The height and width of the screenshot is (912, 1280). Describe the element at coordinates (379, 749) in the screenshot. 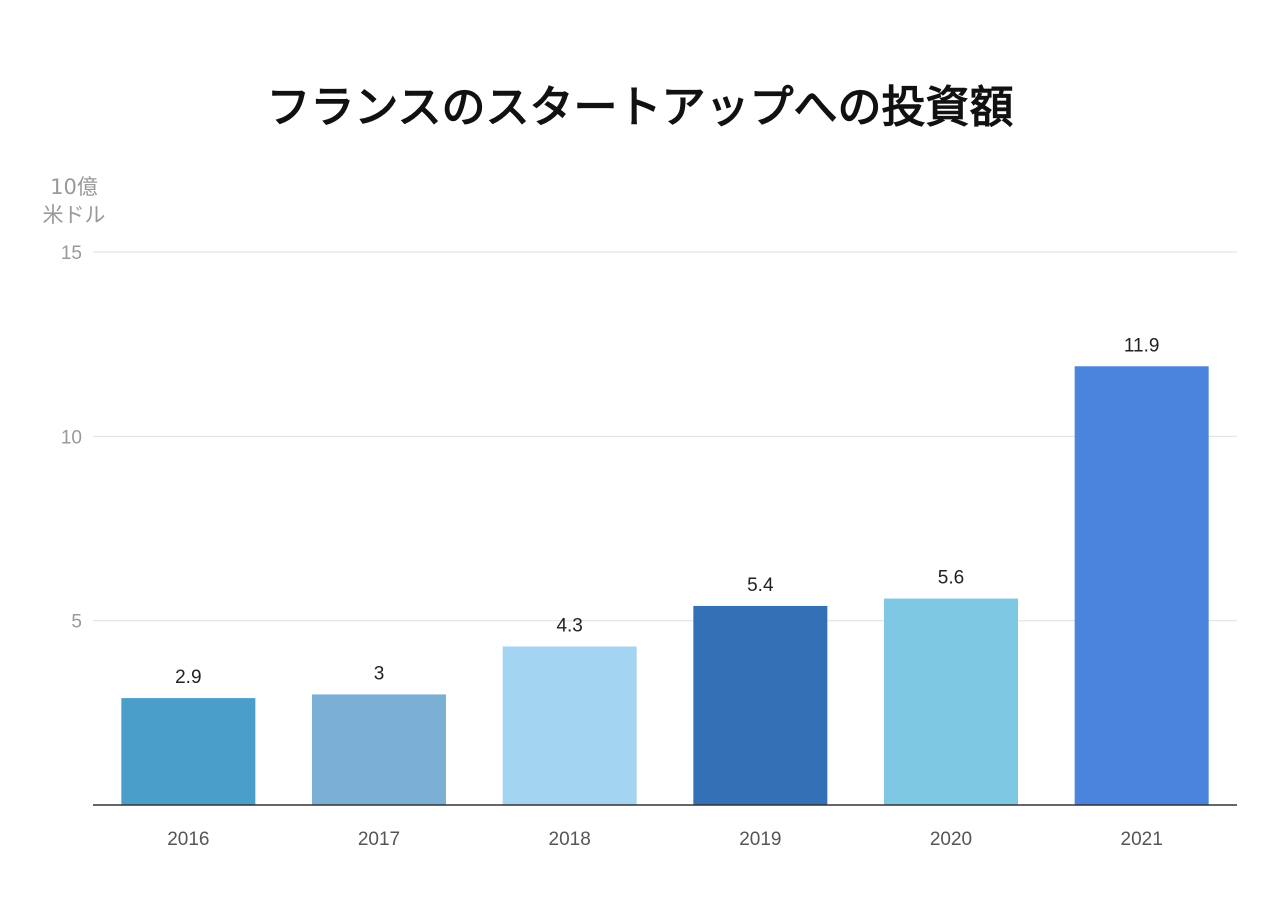

I see `bar-2017` at that location.